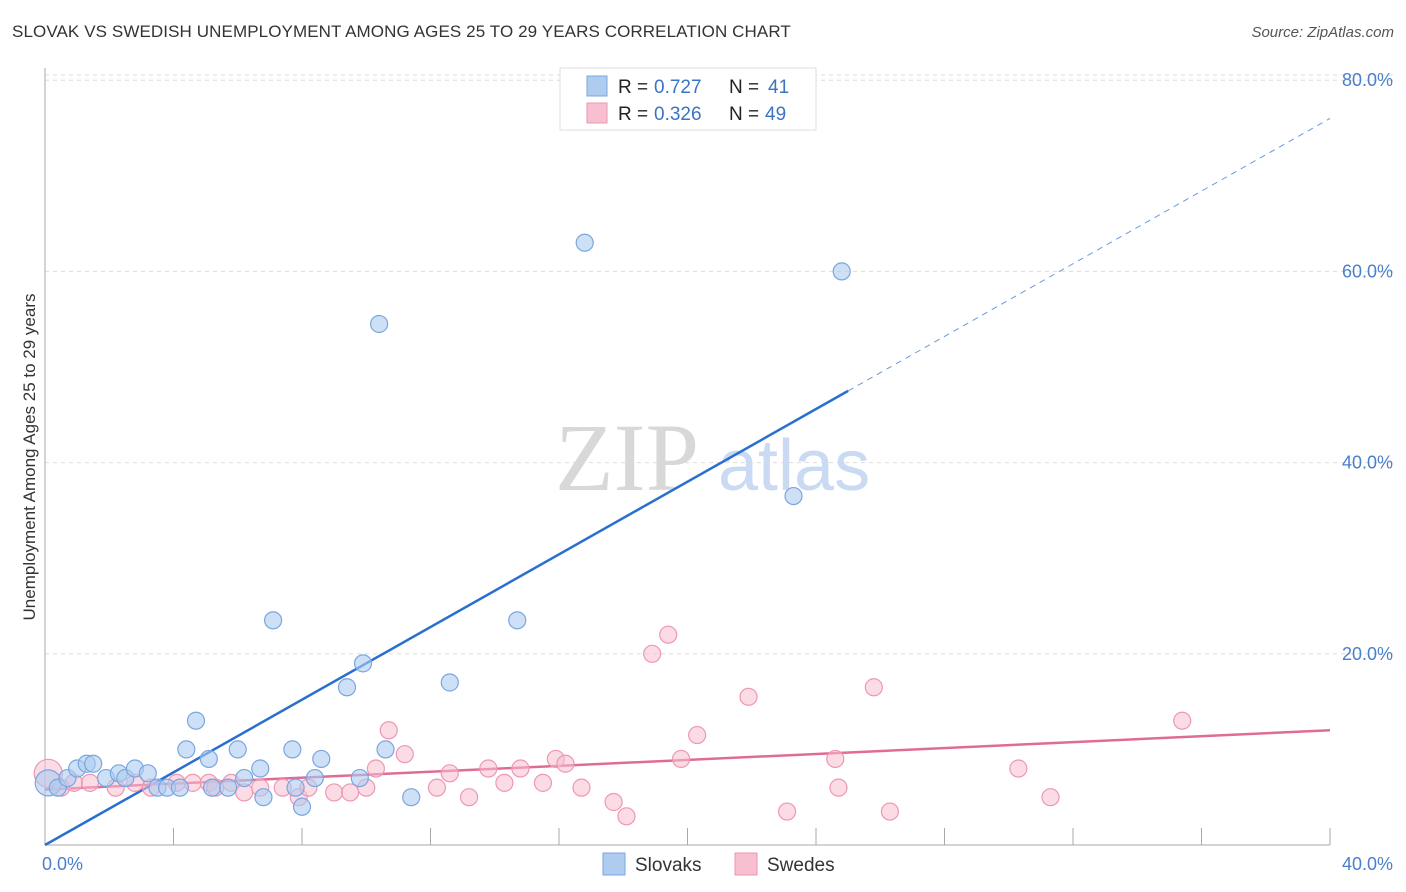 The height and width of the screenshot is (892, 1406). What do you see at coordinates (801, 865) in the screenshot?
I see `bottom-legend-swedes-label: Swedes` at bounding box center [801, 865].